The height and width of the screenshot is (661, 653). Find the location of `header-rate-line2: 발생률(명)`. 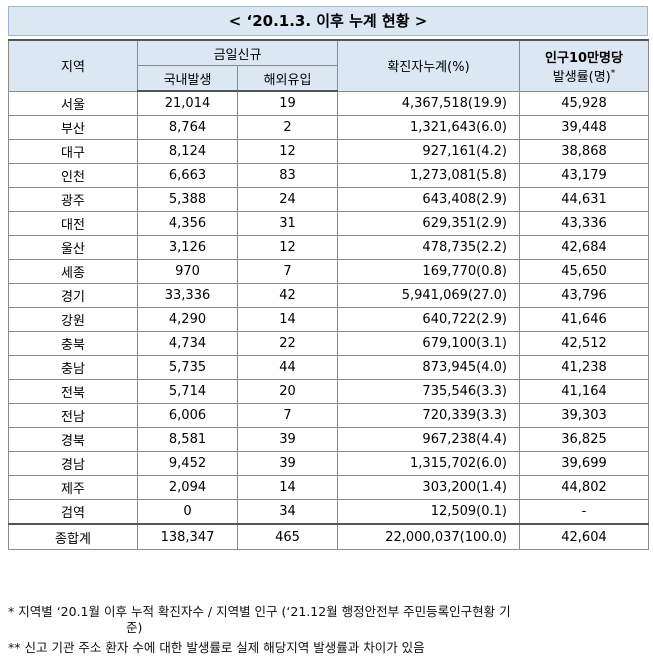

header-rate-line2: 발생률(명) is located at coordinates (581, 77).